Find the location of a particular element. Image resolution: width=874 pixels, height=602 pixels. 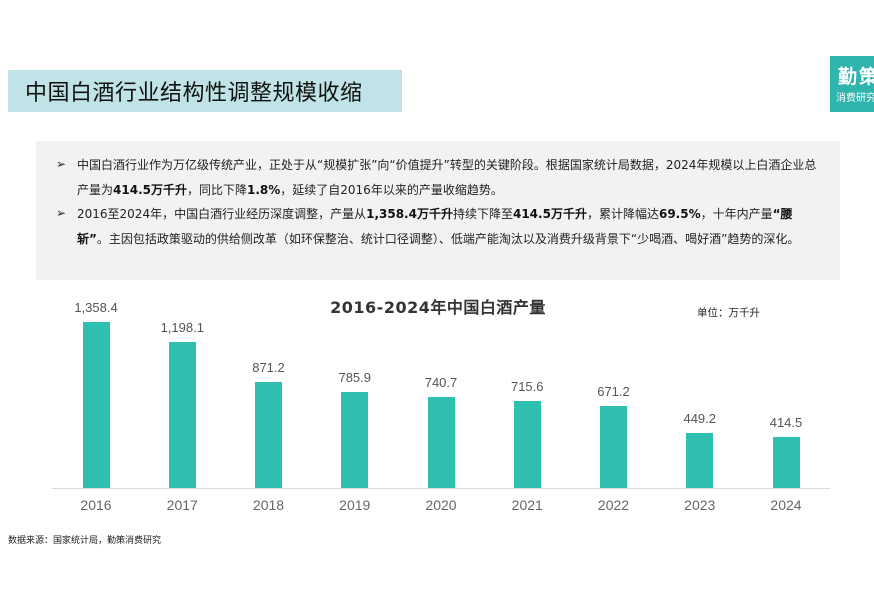

x-axis-tick-label: 2016 is located at coordinates (96, 505).